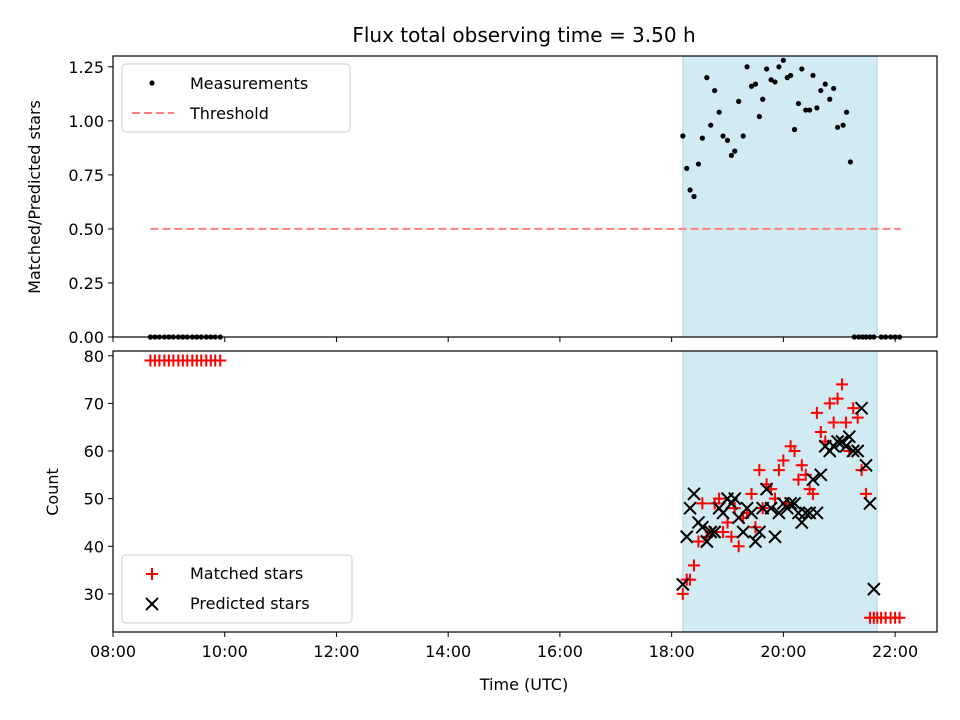 This screenshot has width=960, height=720. What do you see at coordinates (86, 337) in the screenshot?
I see `y-tick-label: 0.00` at bounding box center [86, 337].